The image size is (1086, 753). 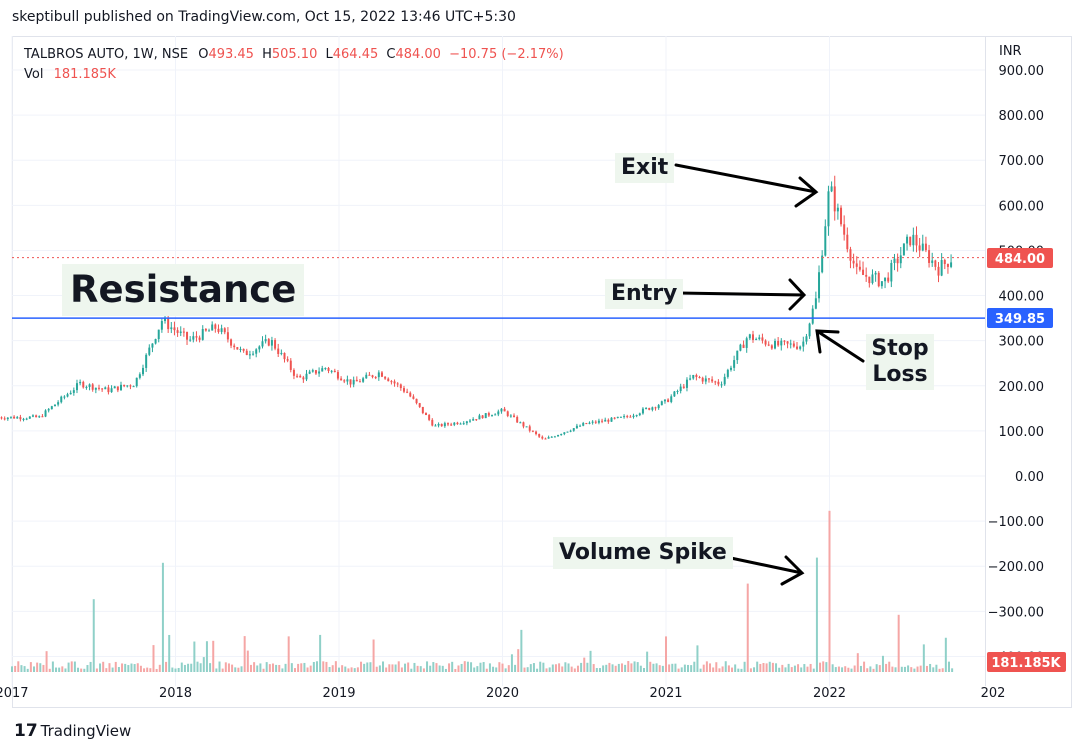 I want to click on exit-arrow, so click(x=746, y=185).